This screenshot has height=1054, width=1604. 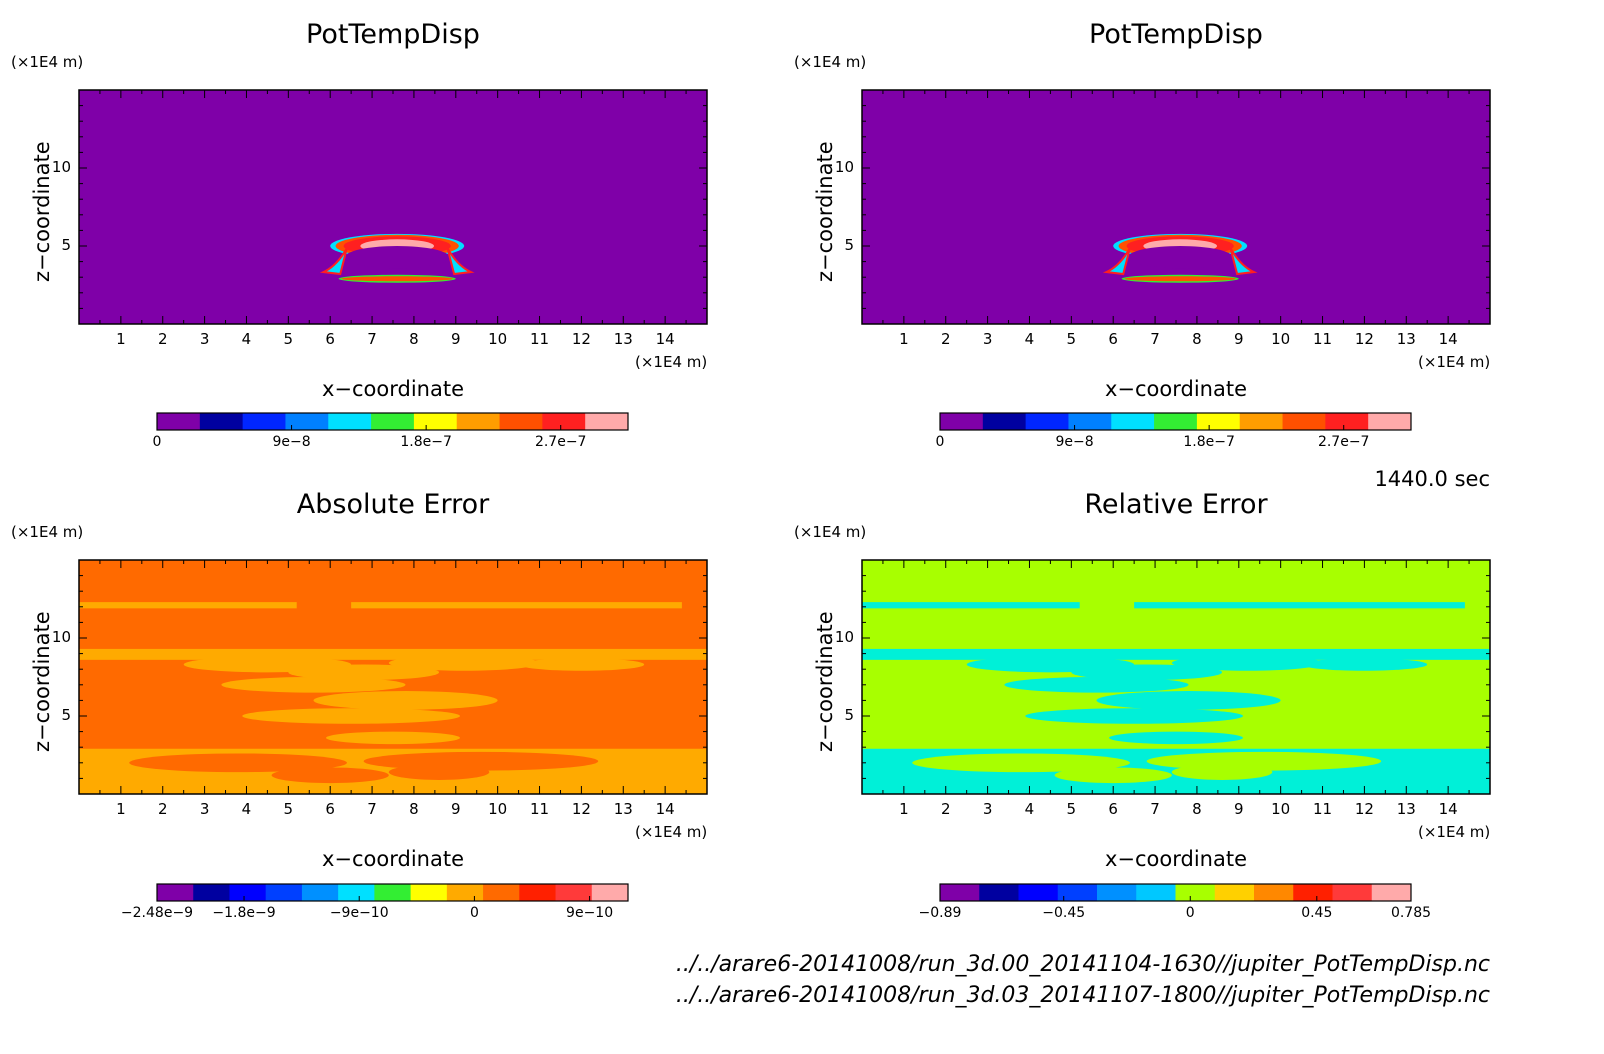 I want to click on colorbar-frame, so click(x=392, y=421).